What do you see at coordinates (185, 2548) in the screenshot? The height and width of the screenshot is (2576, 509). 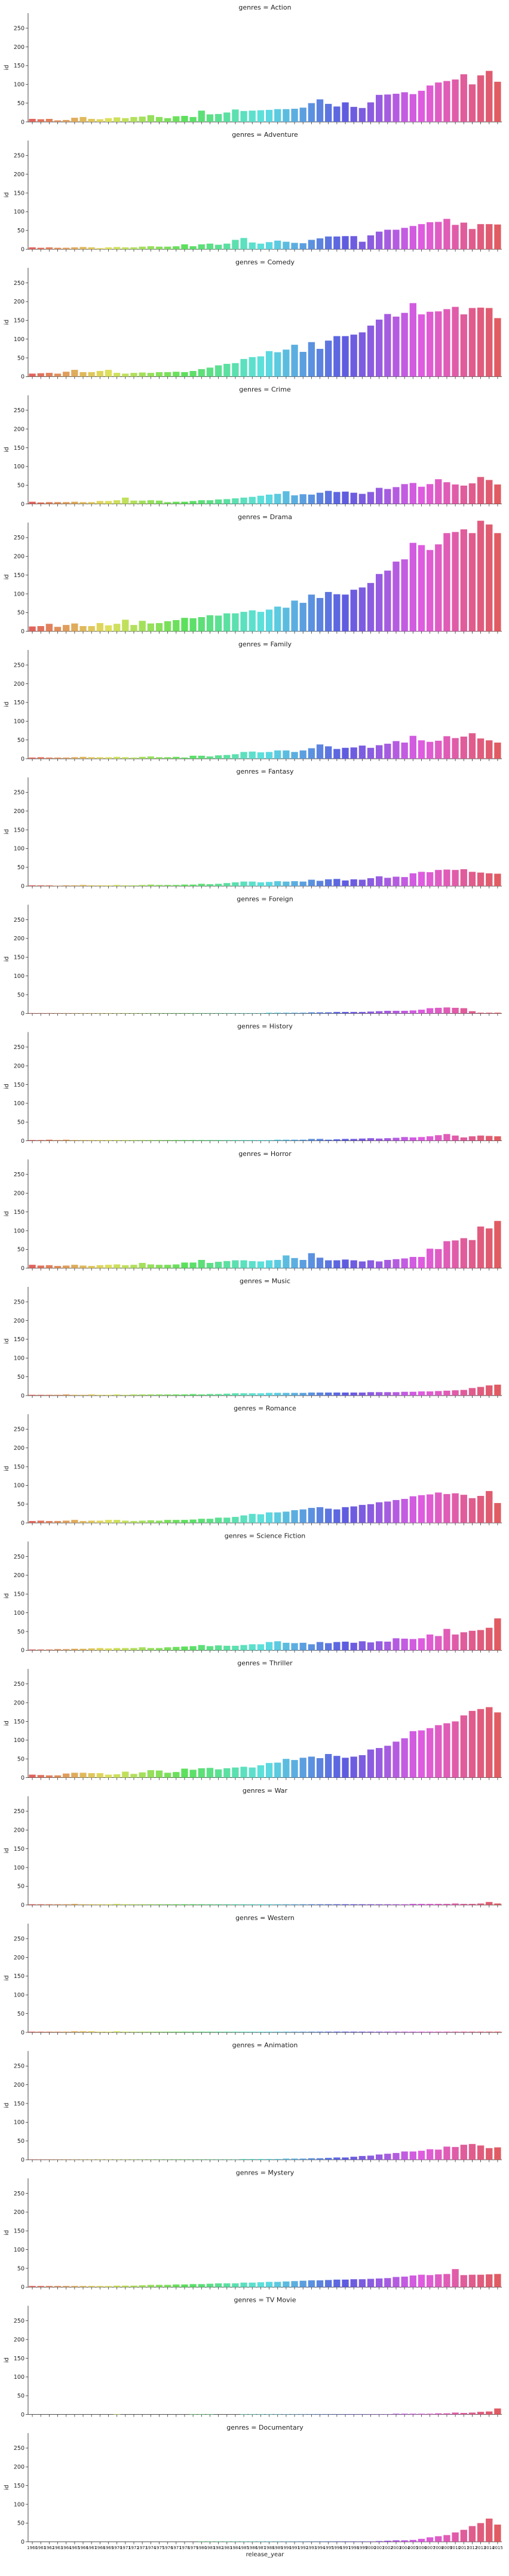 I see `x-tick-label: 1978` at bounding box center [185, 2548].